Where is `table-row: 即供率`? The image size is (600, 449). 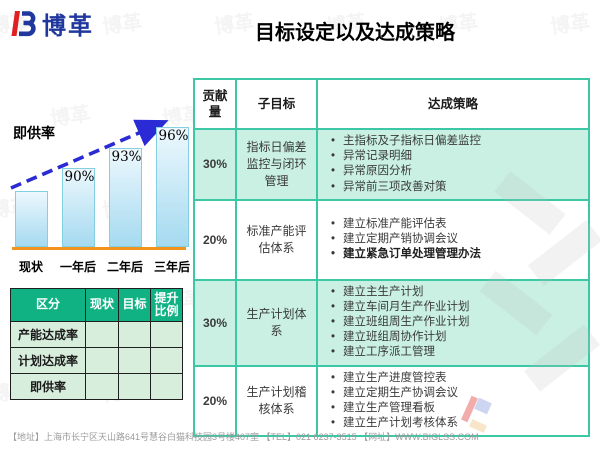 table-row: 即供率 is located at coordinates (96, 386).